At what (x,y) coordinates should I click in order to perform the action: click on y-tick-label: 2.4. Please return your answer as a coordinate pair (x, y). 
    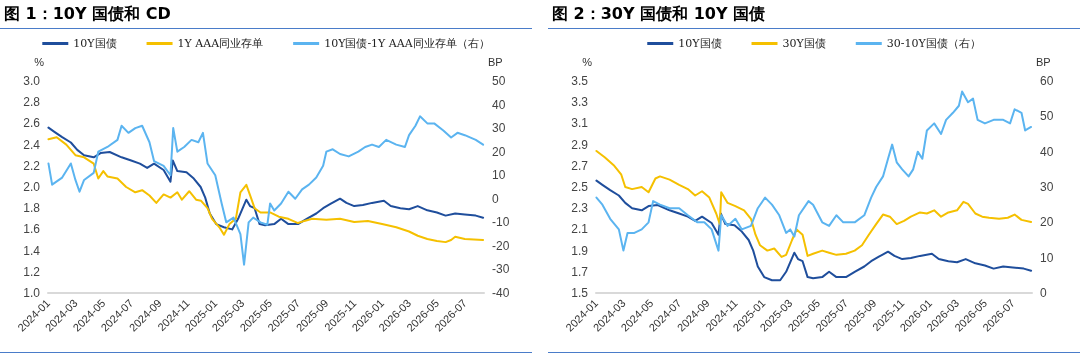
    Looking at the image, I should click on (32, 144).